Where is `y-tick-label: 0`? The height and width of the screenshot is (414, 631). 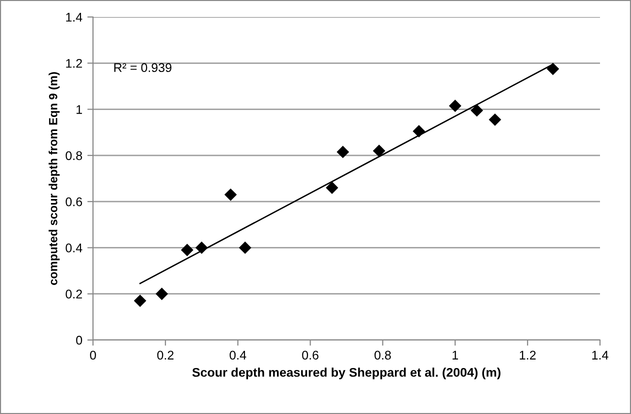 y-tick-label: 0 is located at coordinates (79, 340).